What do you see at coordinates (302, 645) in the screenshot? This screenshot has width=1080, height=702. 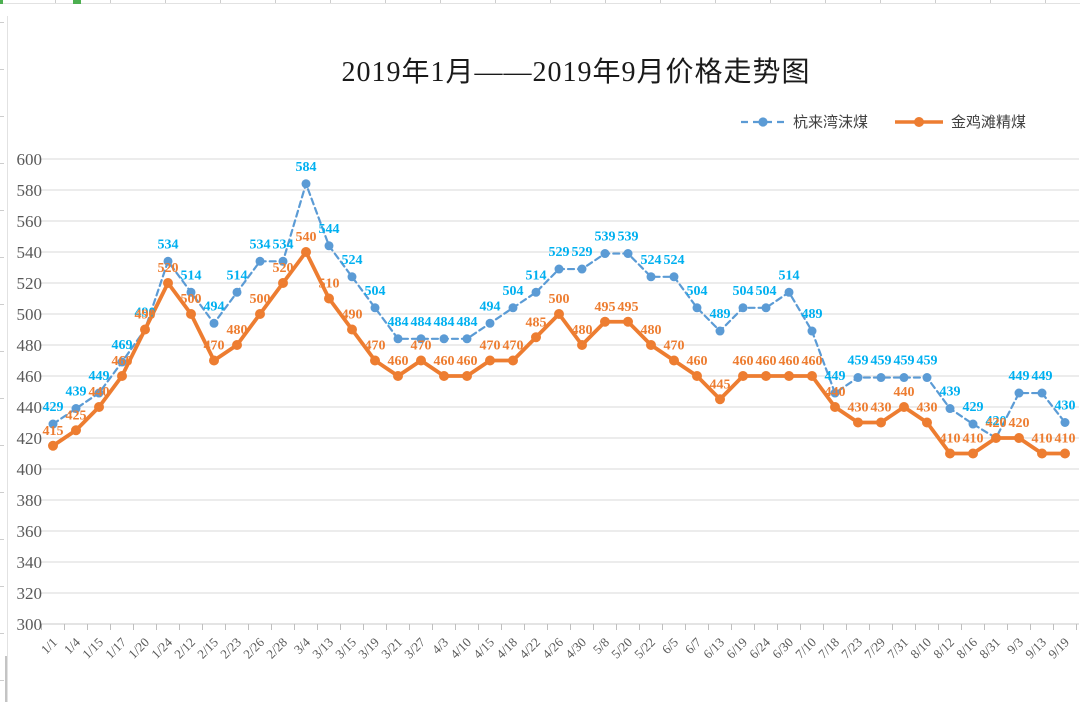 I see `x-tick-label: 3/4` at bounding box center [302, 645].